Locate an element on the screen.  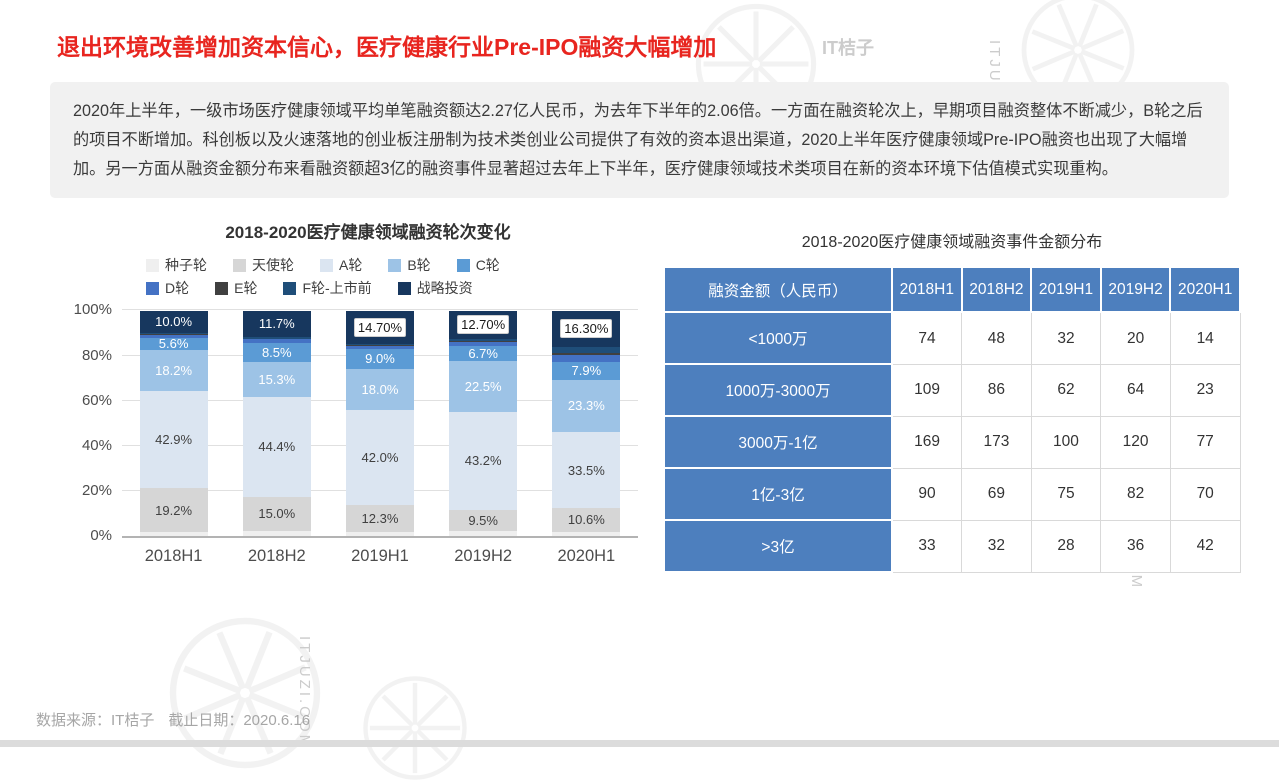
segment-战略投资: 12.70% is located at coordinates (483, 325).